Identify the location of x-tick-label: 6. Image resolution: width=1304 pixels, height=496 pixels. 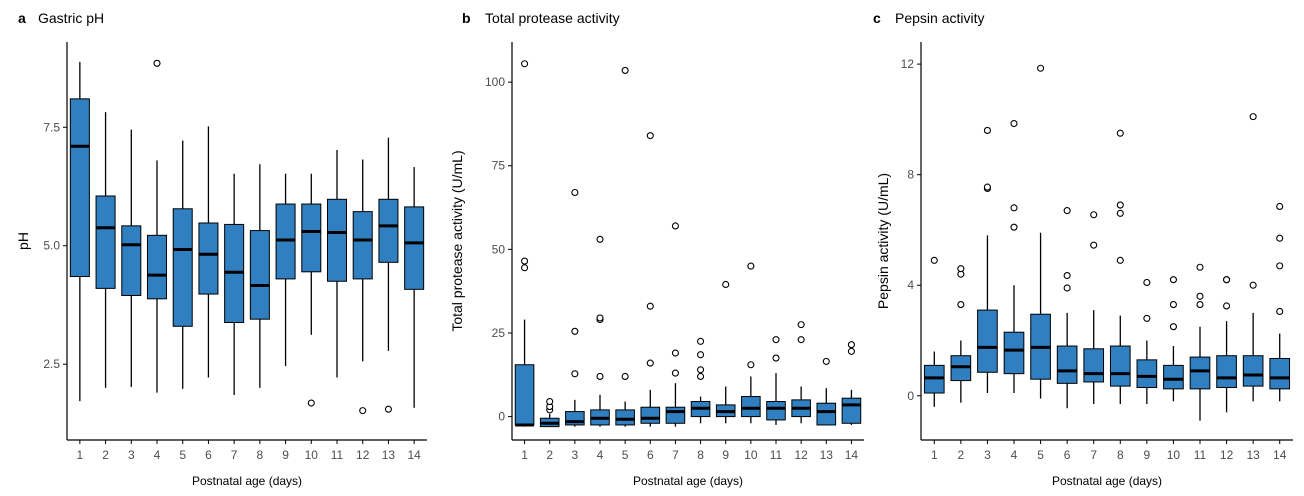
(650, 455).